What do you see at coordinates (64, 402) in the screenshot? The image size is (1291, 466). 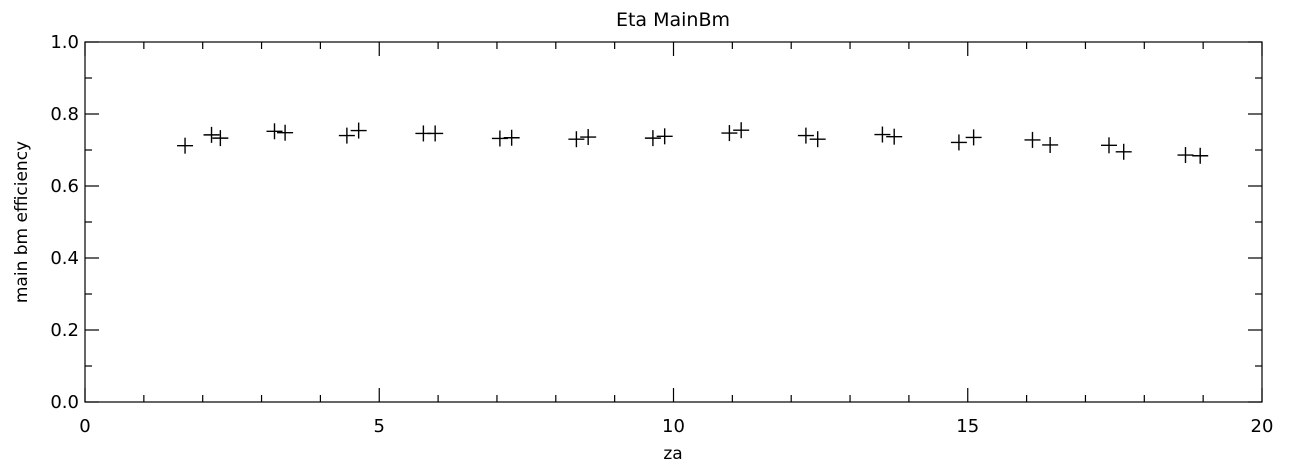 I see `y-tick-label: 0.0` at bounding box center [64, 402].